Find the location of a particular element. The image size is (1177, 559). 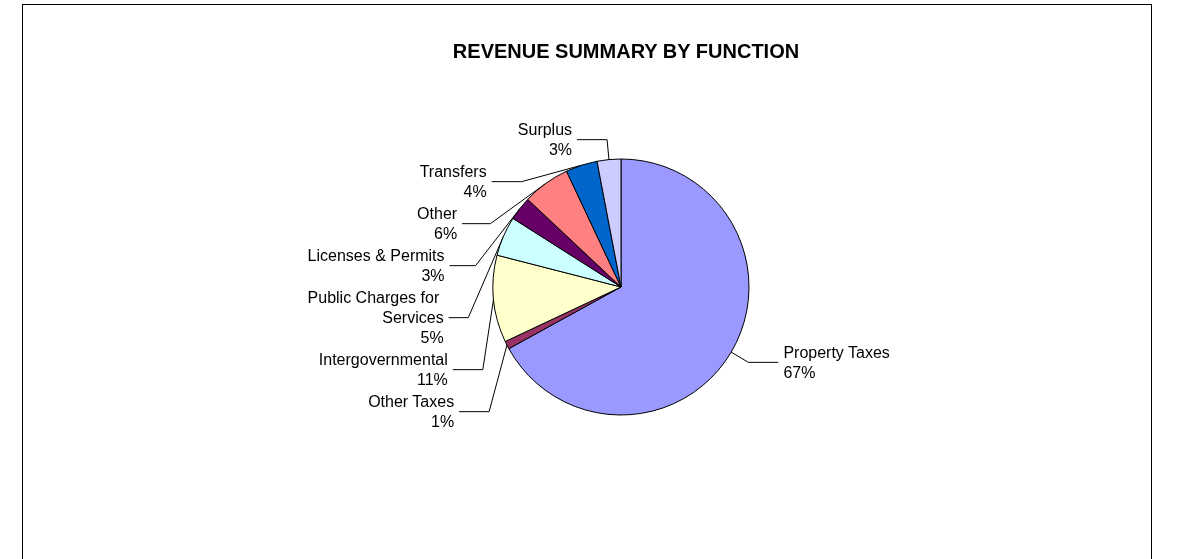

slice-label: Transfers is located at coordinates (453, 172).